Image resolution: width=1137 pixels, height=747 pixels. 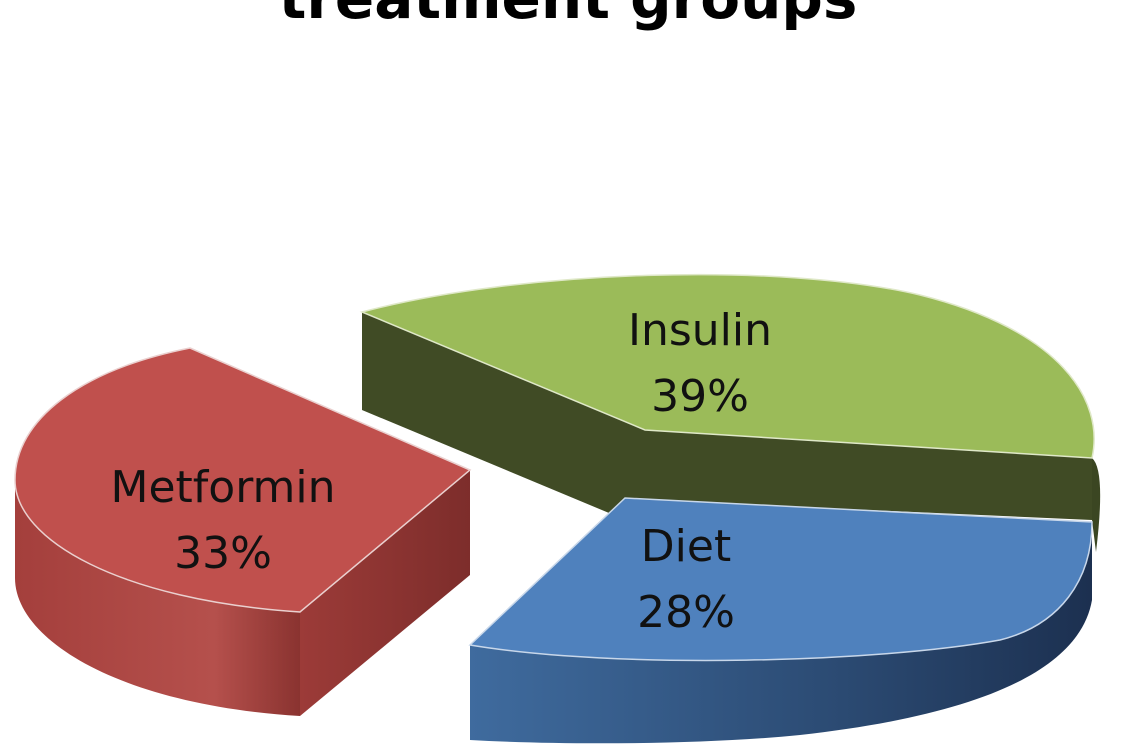 I want to click on slice-label-metformin: Metformin, so click(x=223, y=487).